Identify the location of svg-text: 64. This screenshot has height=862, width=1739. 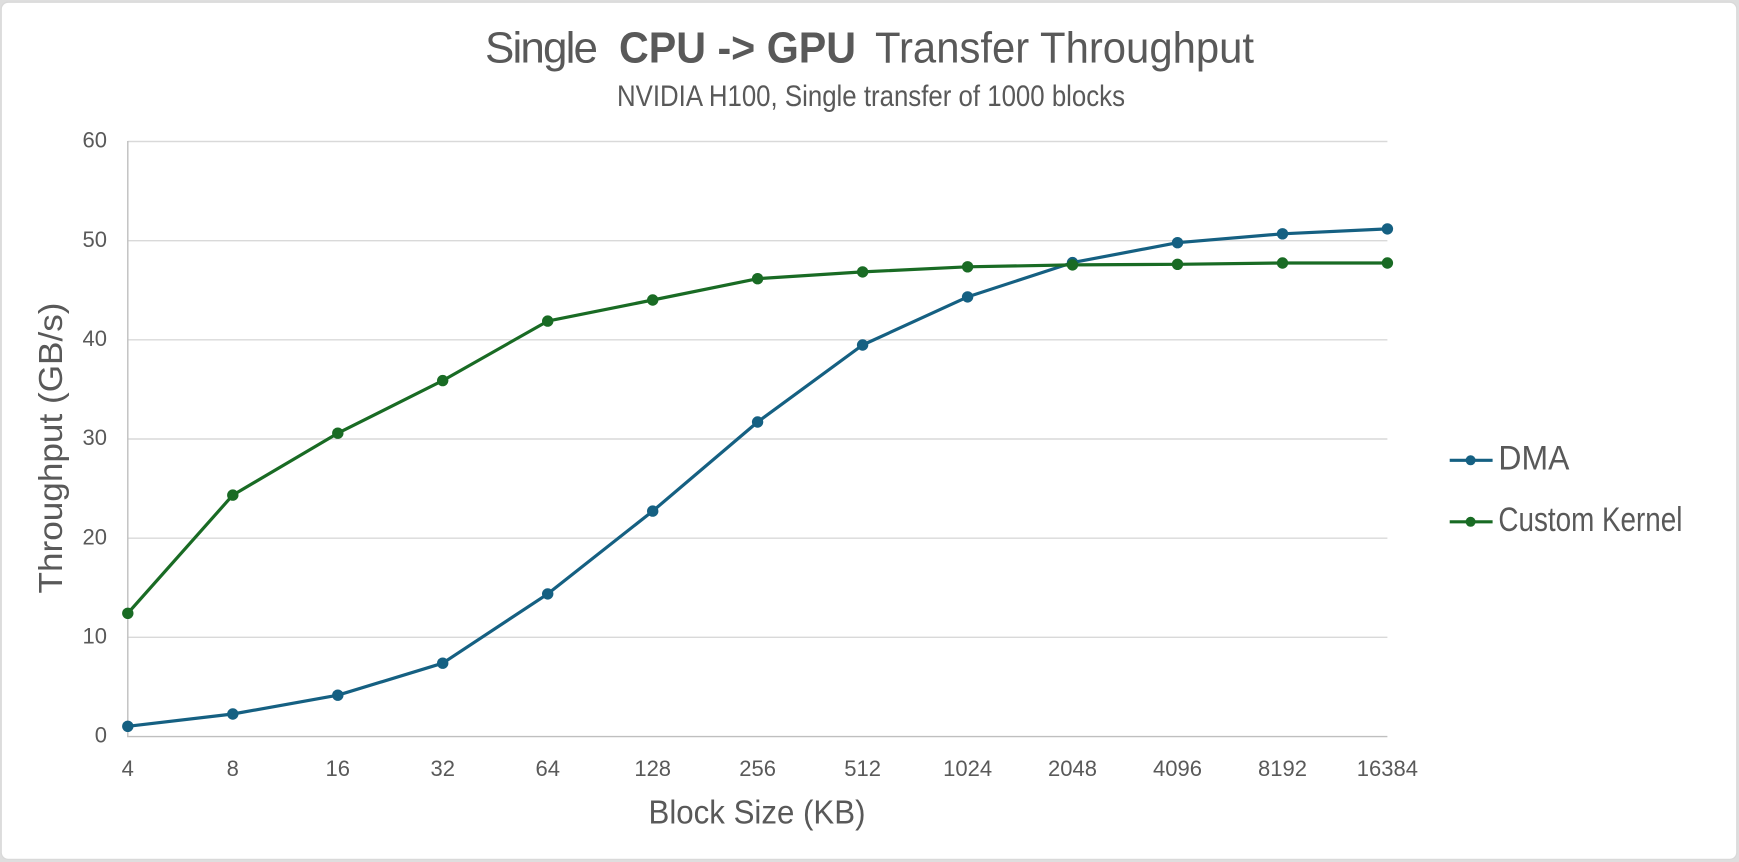
(547, 768).